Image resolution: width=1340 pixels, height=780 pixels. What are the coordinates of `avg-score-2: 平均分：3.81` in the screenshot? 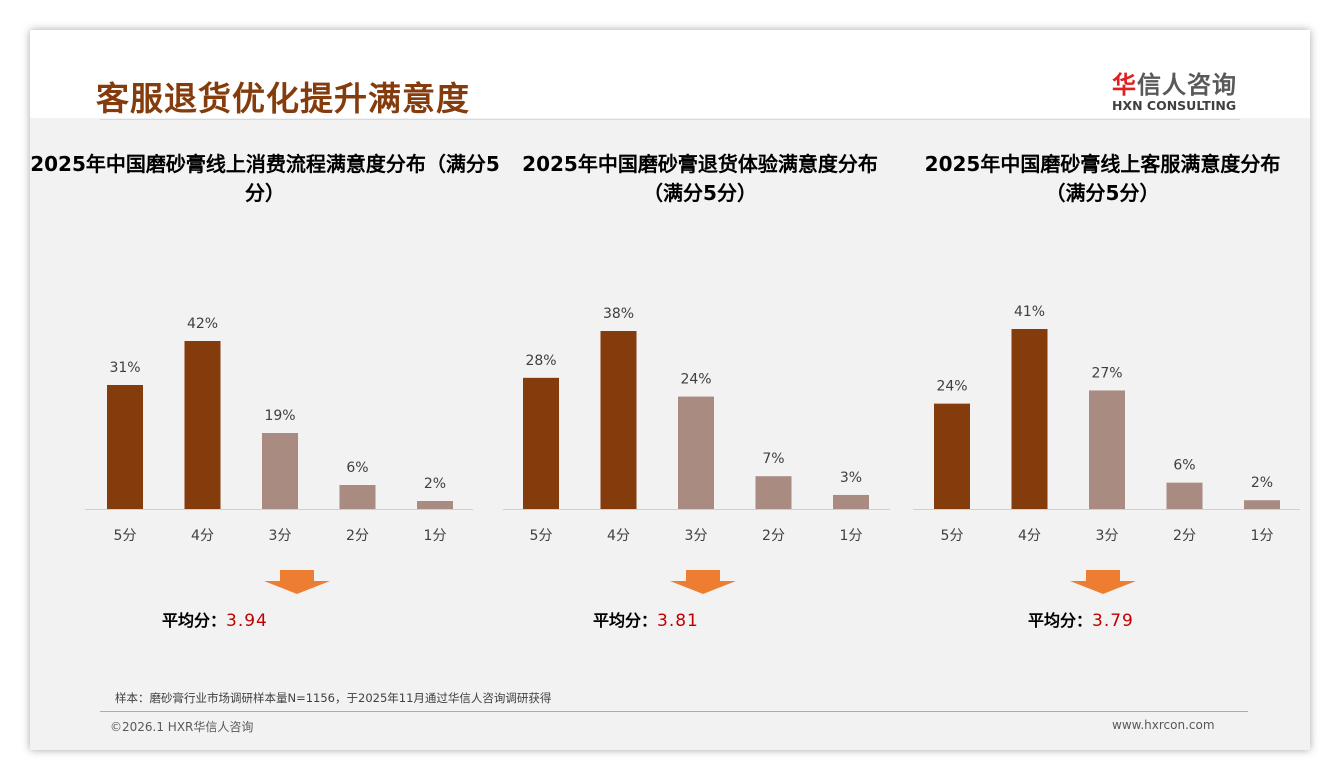 It's located at (646, 621).